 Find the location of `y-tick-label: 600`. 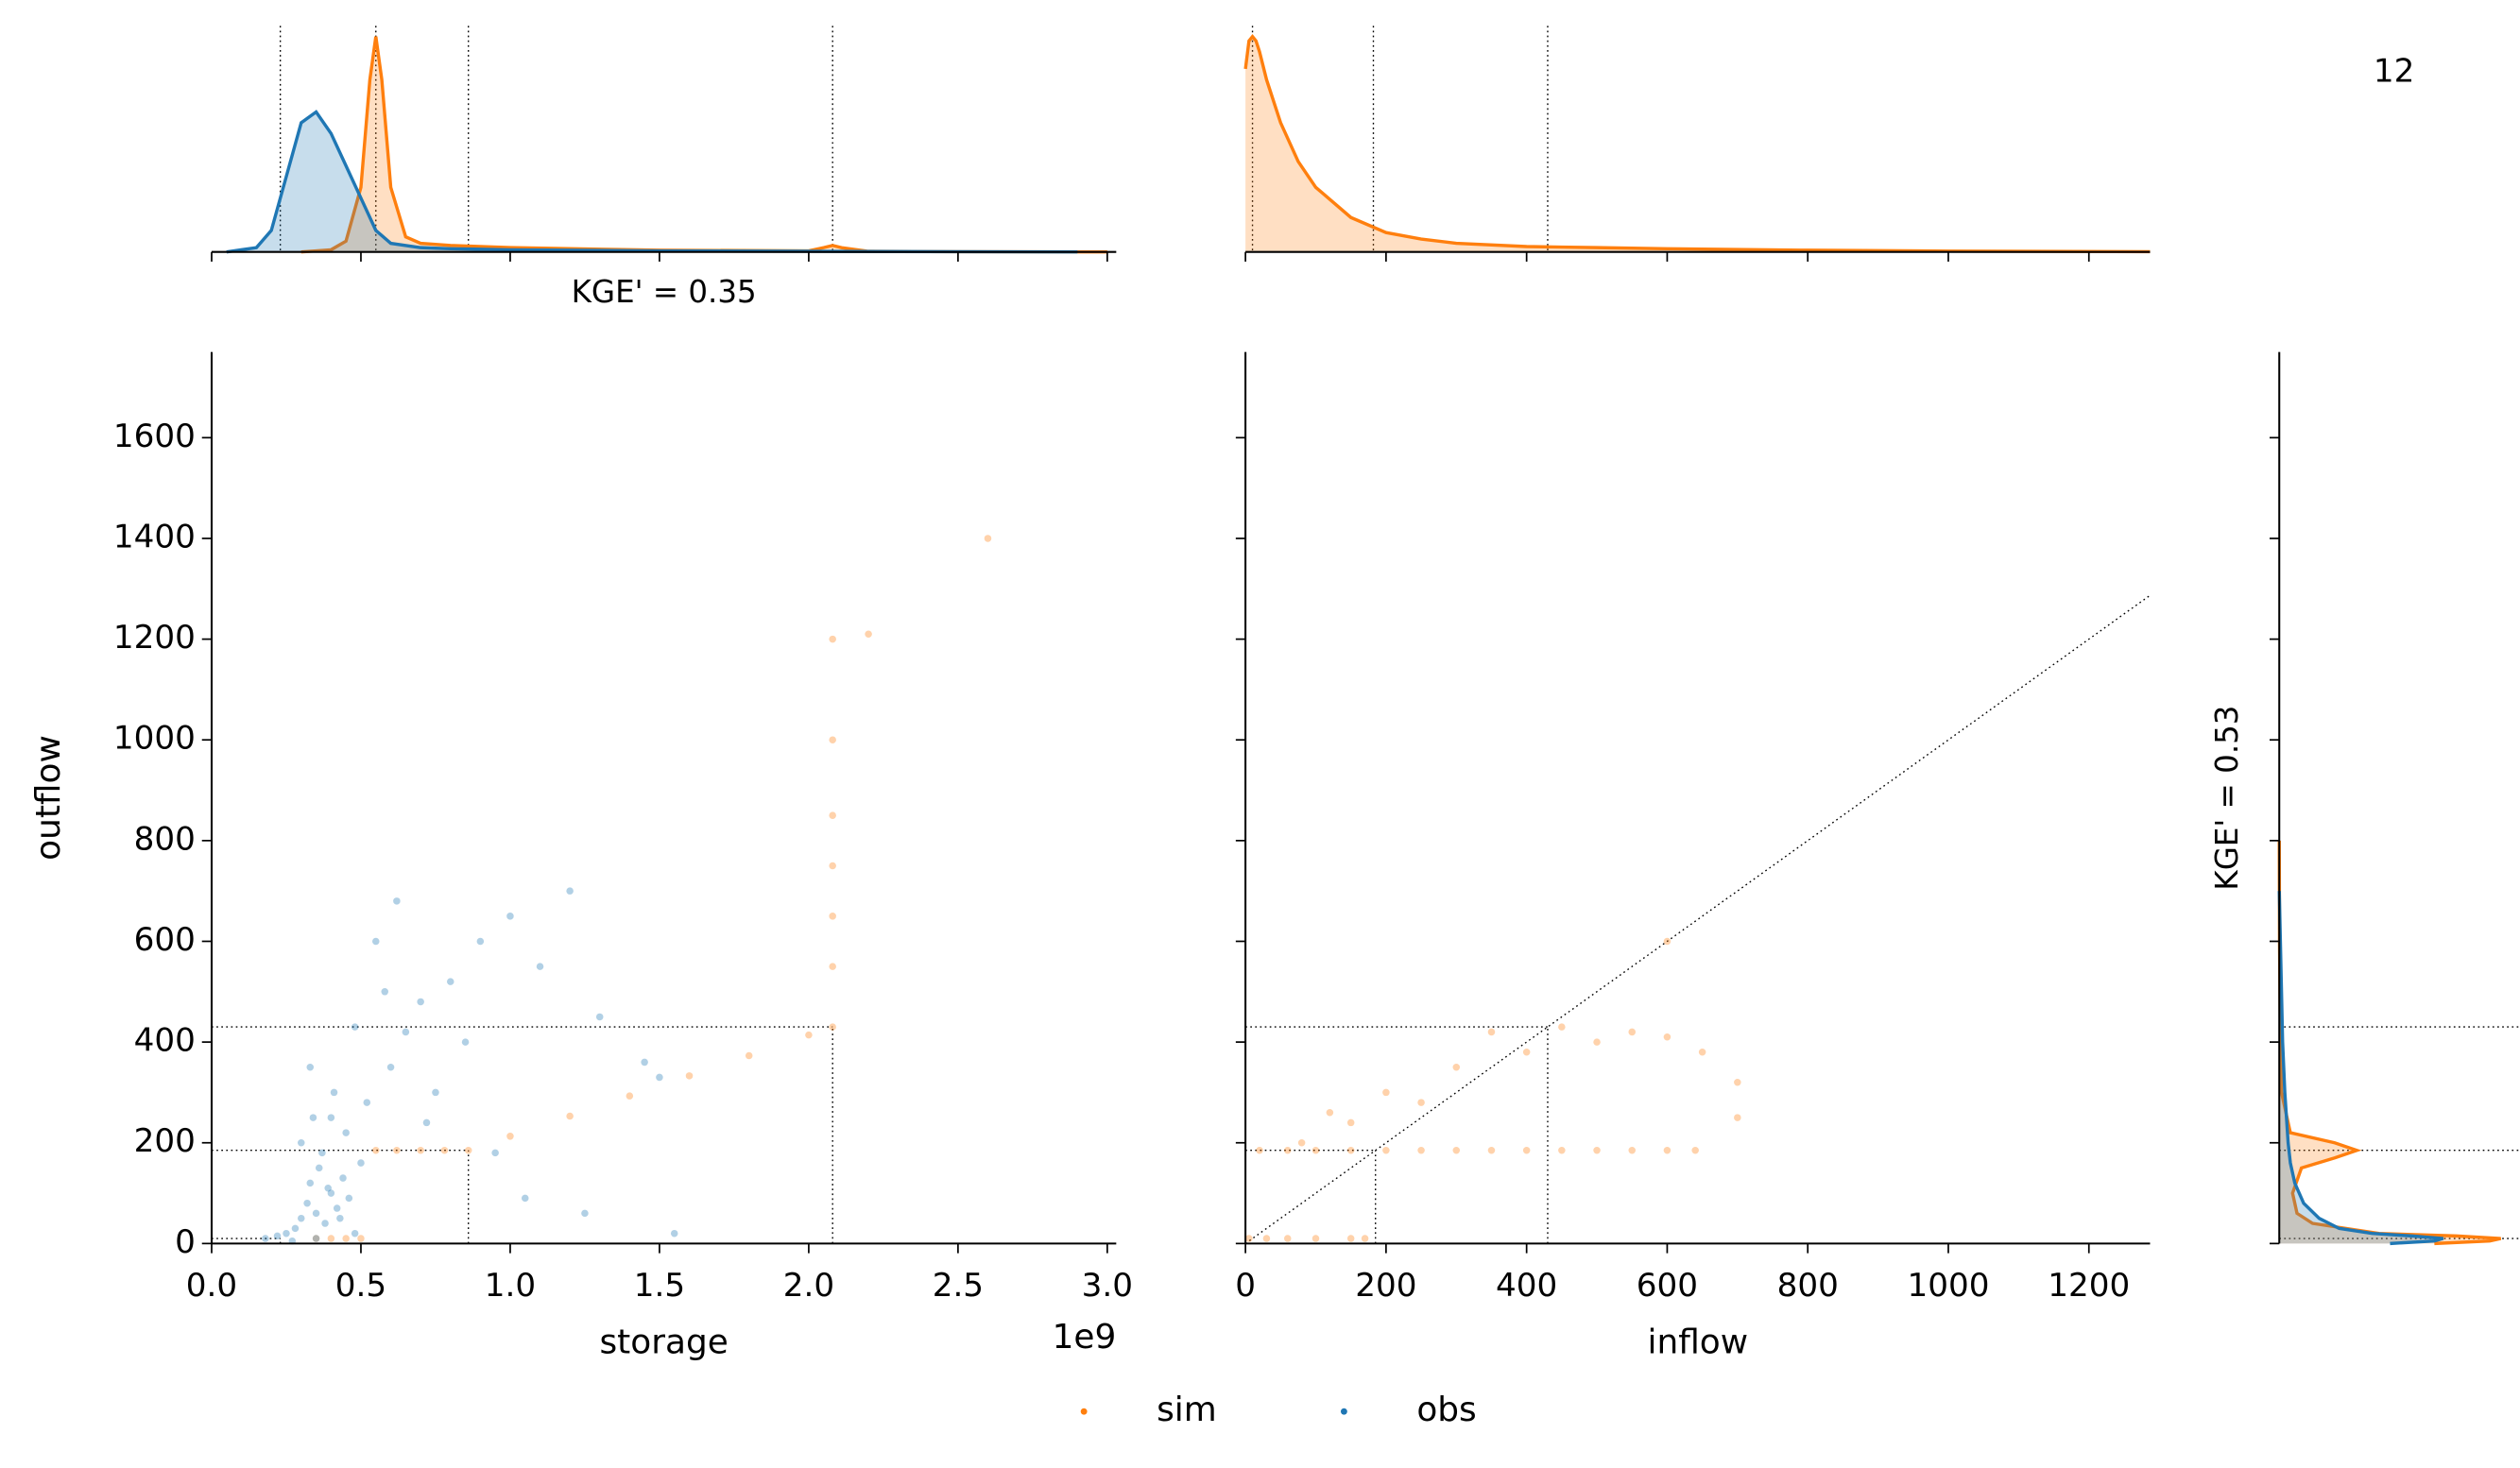

y-tick-label: 600 is located at coordinates (165, 940).